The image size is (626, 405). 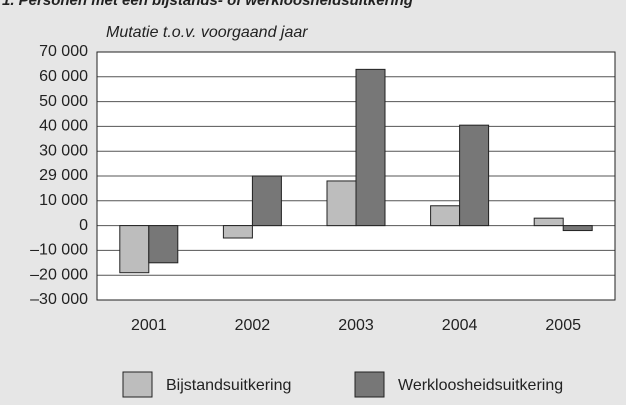 What do you see at coordinates (460, 325) in the screenshot?
I see `x-tick-label: 2004` at bounding box center [460, 325].